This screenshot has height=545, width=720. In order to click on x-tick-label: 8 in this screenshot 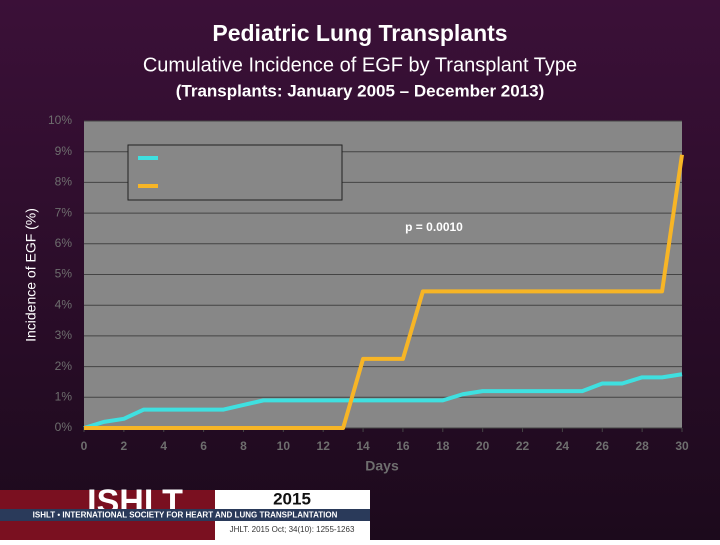, I will do `click(243, 446)`.